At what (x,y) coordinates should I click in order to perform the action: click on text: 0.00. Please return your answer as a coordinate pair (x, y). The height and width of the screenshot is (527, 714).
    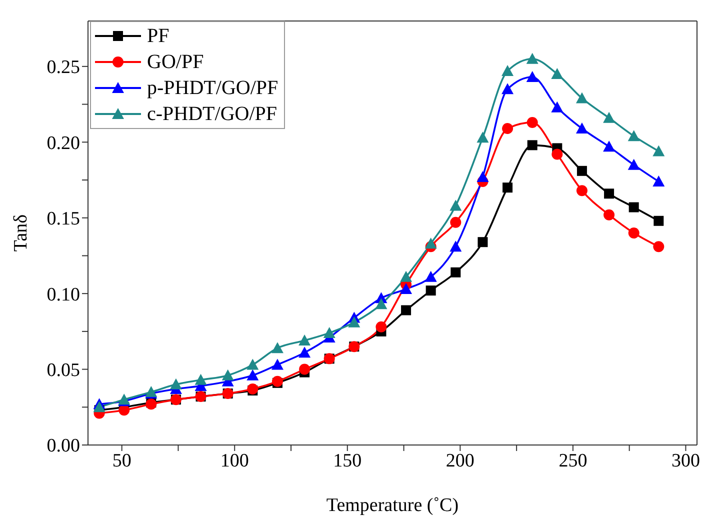
    Looking at the image, I should click on (63, 446).